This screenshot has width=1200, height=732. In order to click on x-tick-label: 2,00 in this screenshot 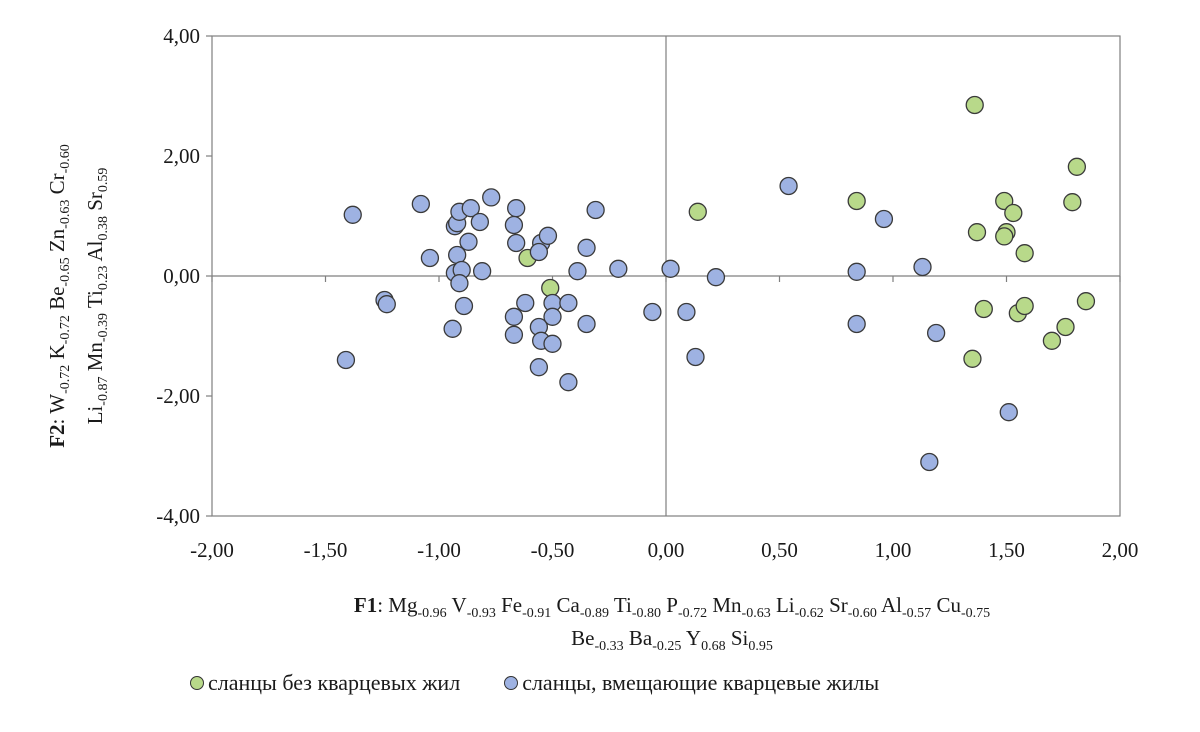, I will do `click(1120, 550)`.